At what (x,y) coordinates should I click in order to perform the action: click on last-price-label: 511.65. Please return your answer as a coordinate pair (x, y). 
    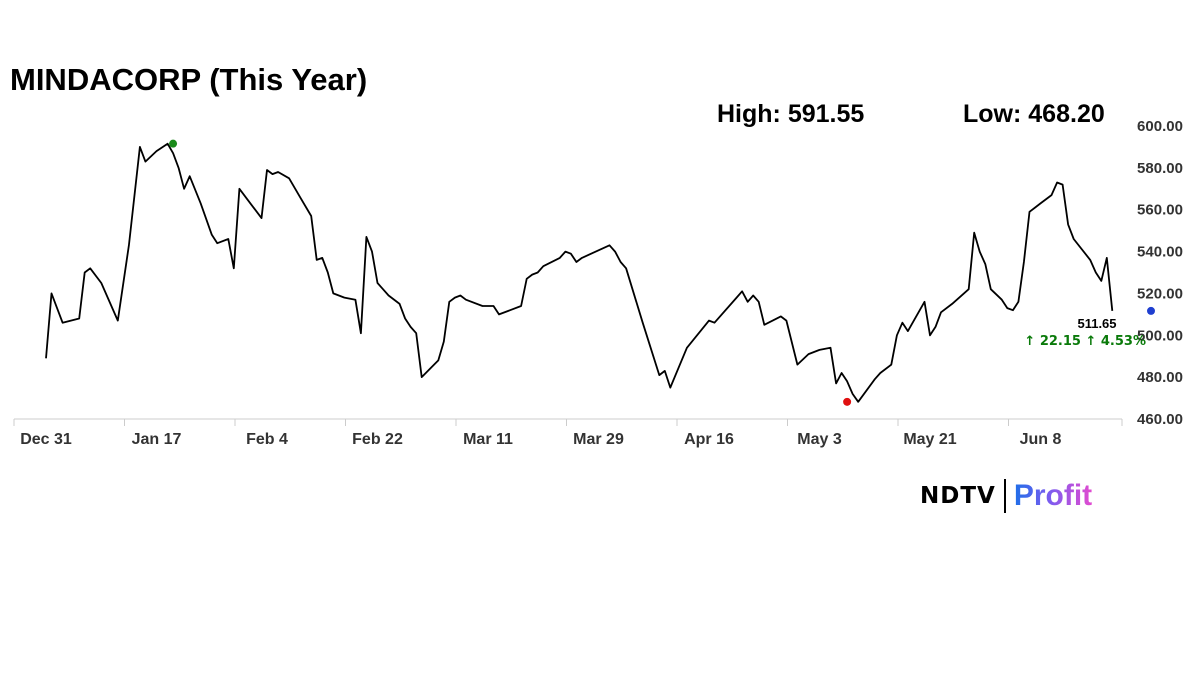
    Looking at the image, I should click on (1096, 323).